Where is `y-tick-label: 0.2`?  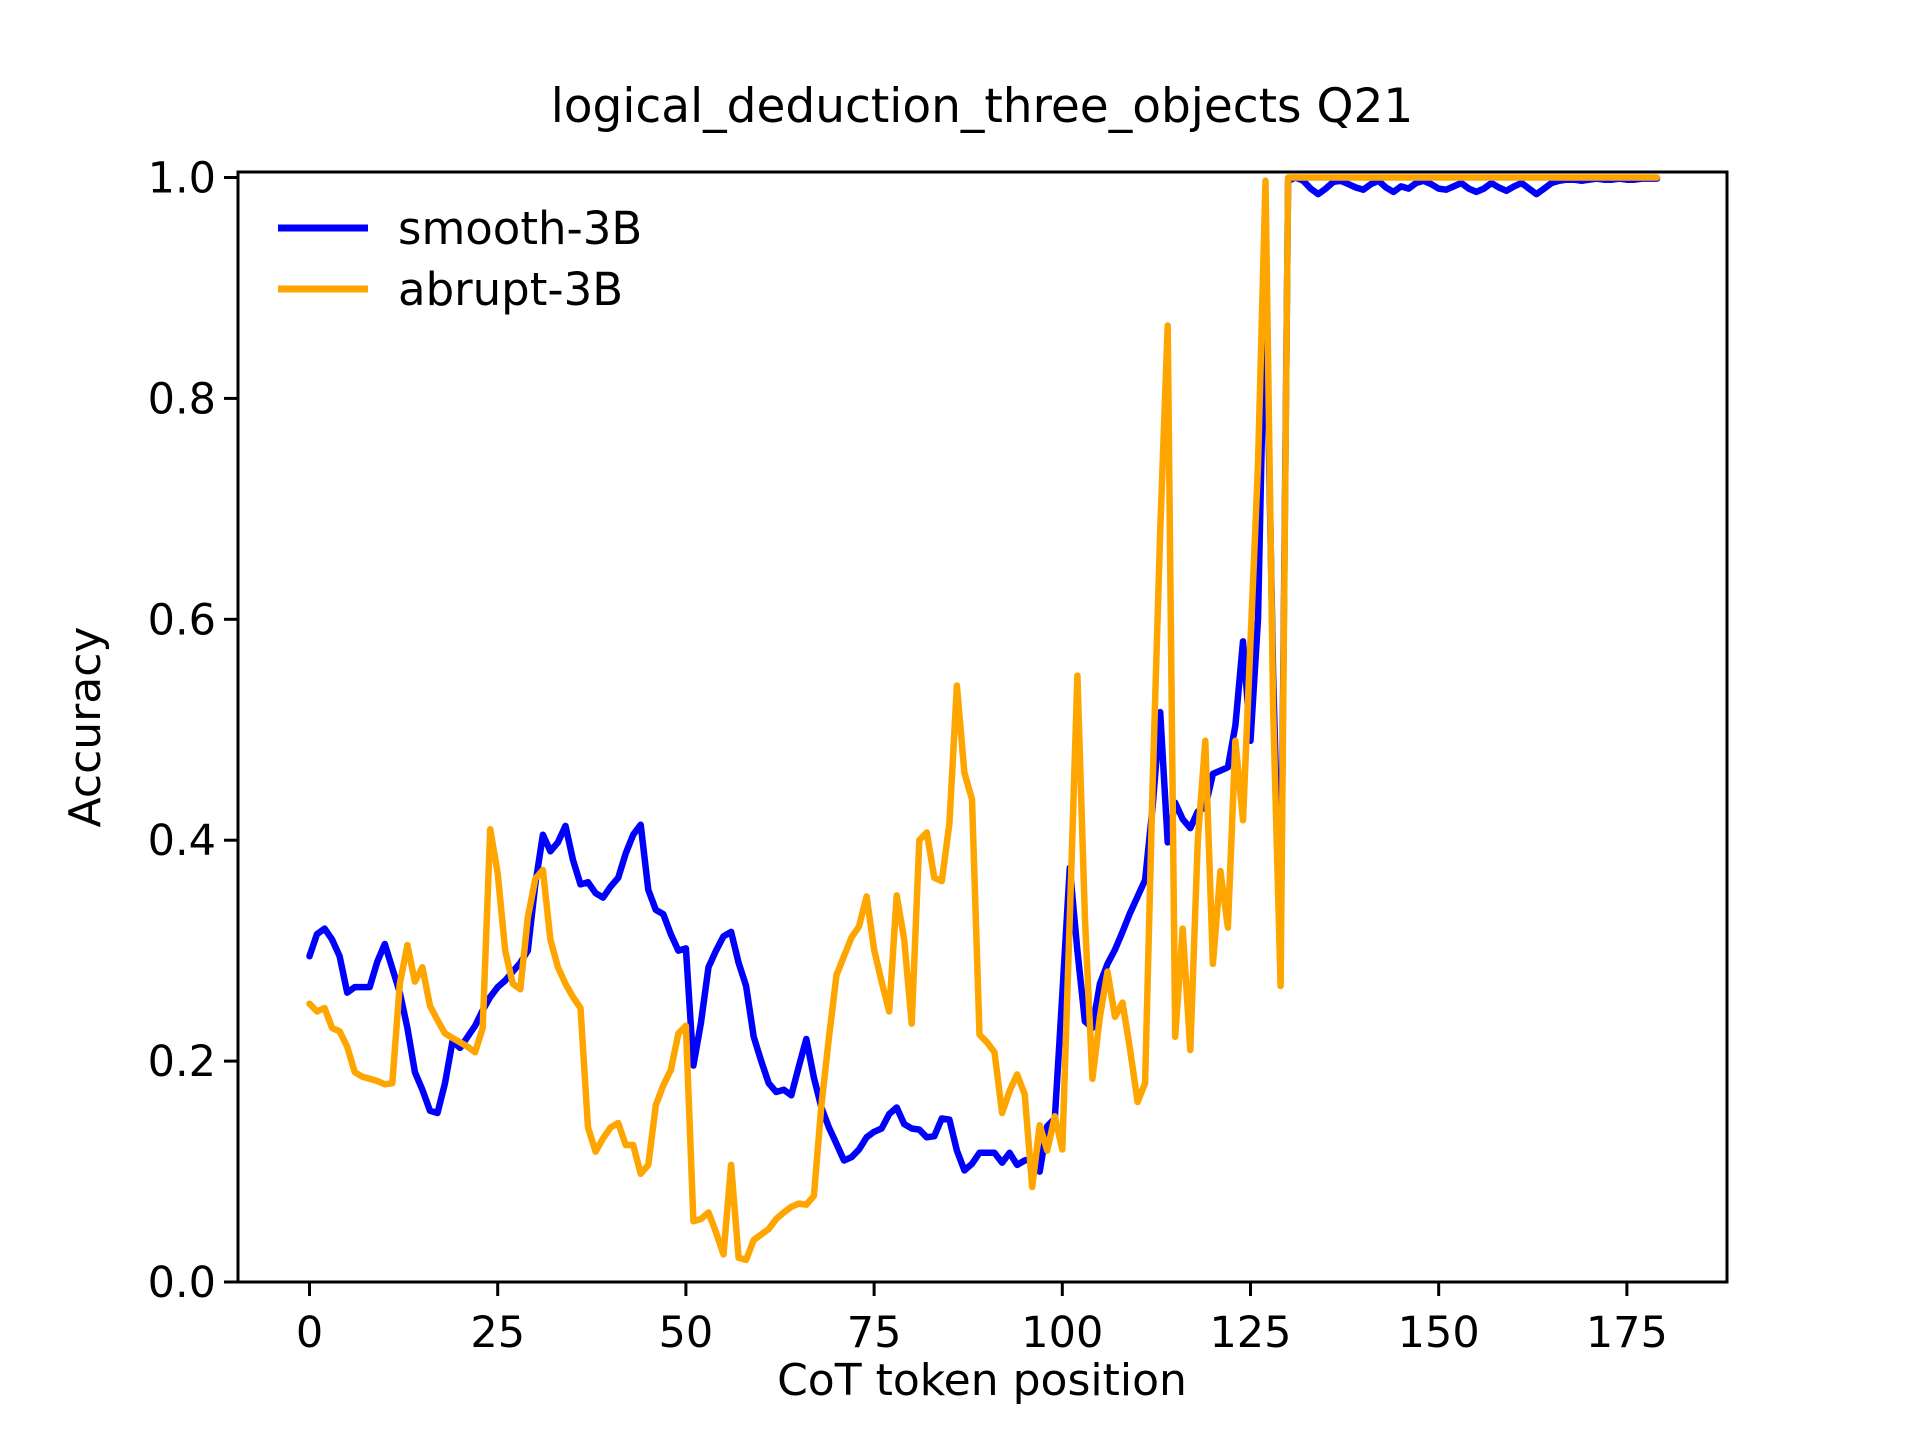 y-tick-label: 0.2 is located at coordinates (182, 1062).